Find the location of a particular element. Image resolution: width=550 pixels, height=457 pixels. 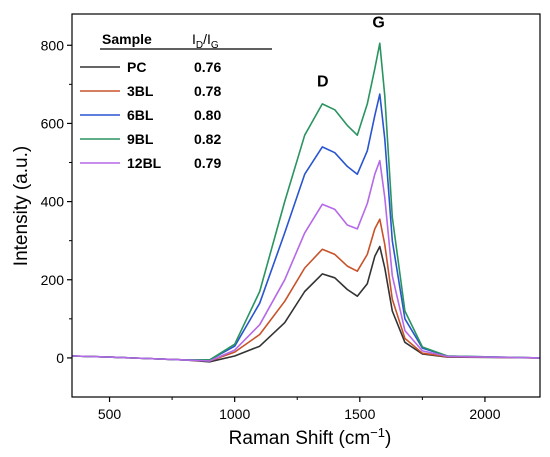

y-tick-label: 400 is located at coordinates (53, 202).